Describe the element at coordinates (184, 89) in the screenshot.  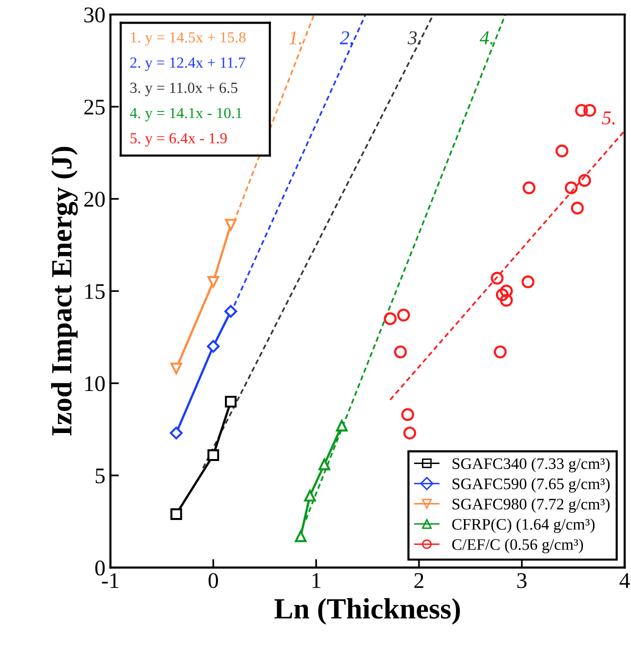
I see `annotation: 3. y = 11.0x + 6.5` at that location.